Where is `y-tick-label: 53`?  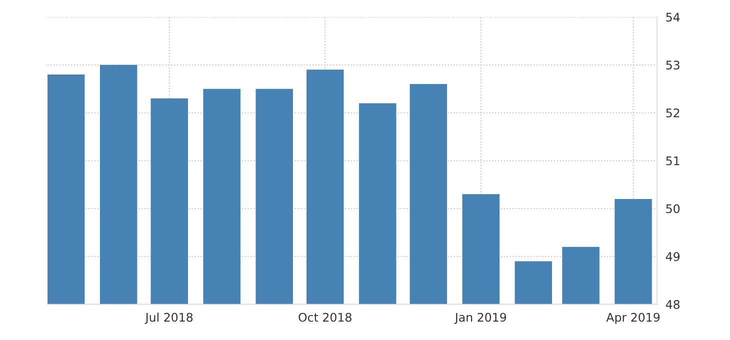
y-tick-label: 53 is located at coordinates (673, 65).